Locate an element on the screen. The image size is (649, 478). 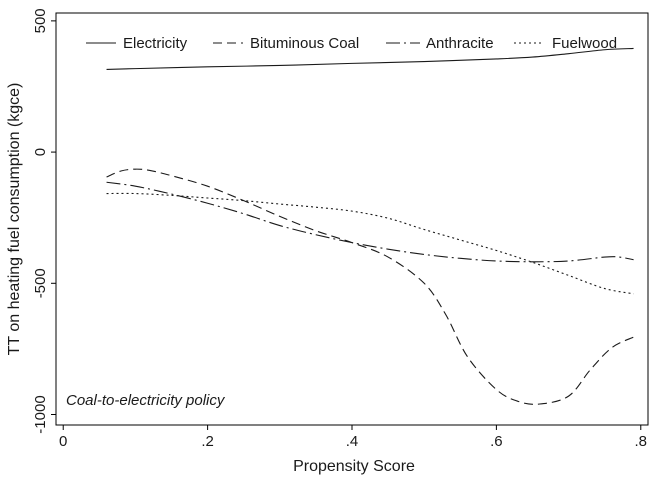
y-tick-label-3: -1000 is located at coordinates (40, 414).